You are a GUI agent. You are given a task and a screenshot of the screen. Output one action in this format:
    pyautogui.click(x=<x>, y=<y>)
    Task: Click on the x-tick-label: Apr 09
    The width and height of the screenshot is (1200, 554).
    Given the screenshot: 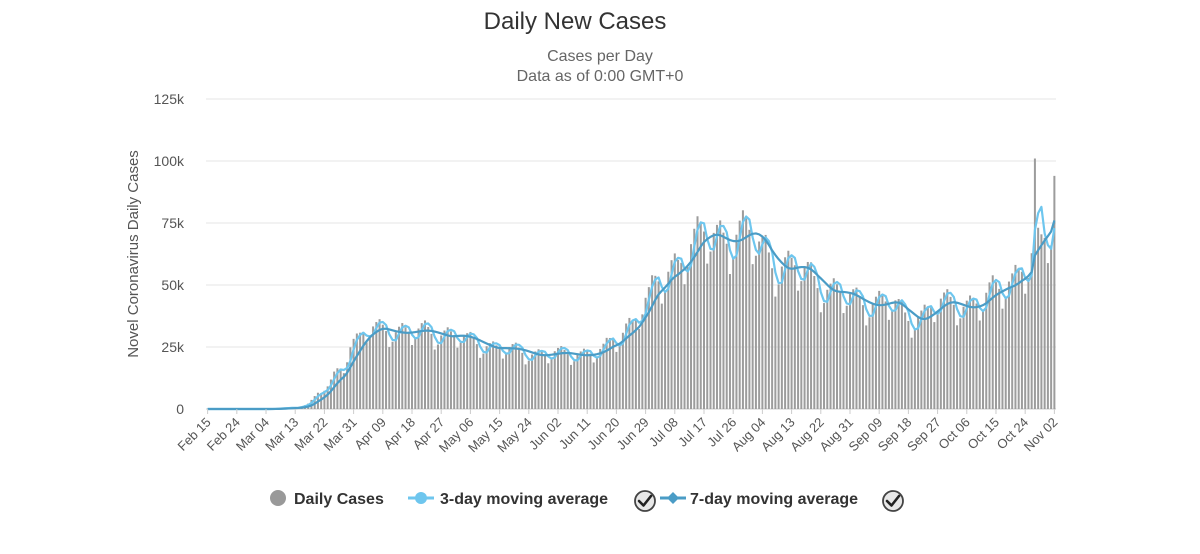 What is the action you would take?
    pyautogui.click(x=370, y=434)
    